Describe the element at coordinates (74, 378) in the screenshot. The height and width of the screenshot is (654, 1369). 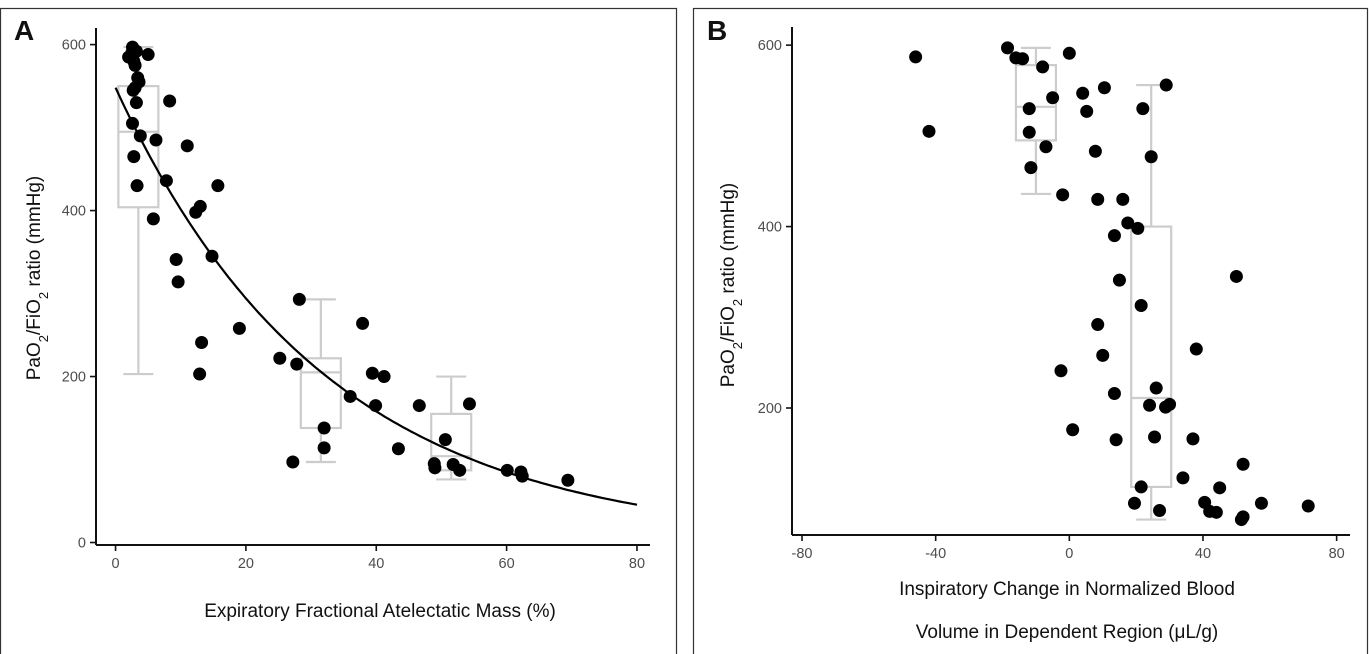
I see `panel-a-y-tick-label: 200` at that location.